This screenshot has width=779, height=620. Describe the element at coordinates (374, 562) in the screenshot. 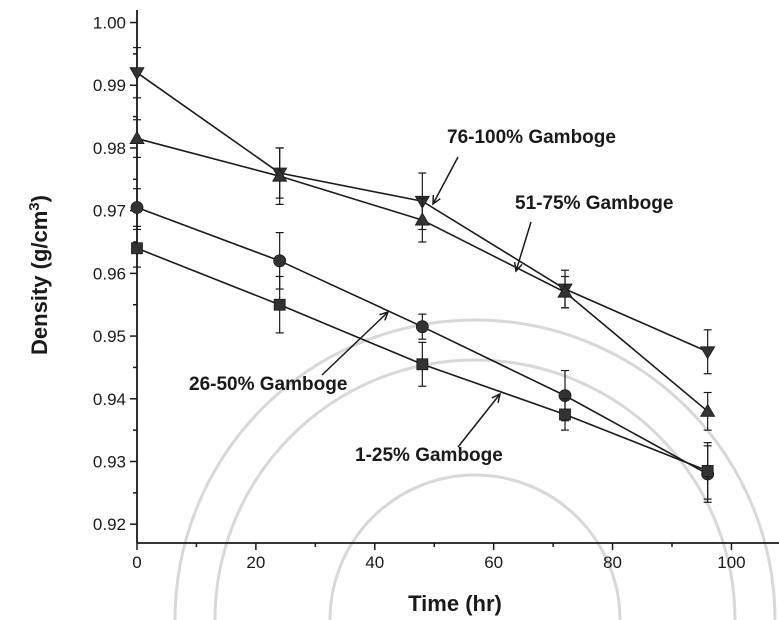

I see `x-tick-label: 40` at that location.